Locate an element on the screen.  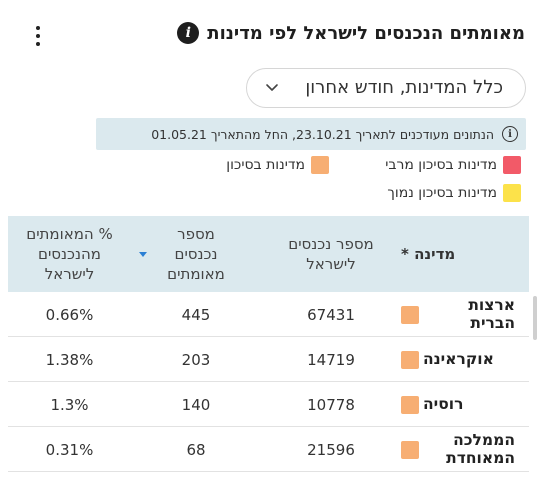
cell-pct: 1.38% is located at coordinates (69, 359).